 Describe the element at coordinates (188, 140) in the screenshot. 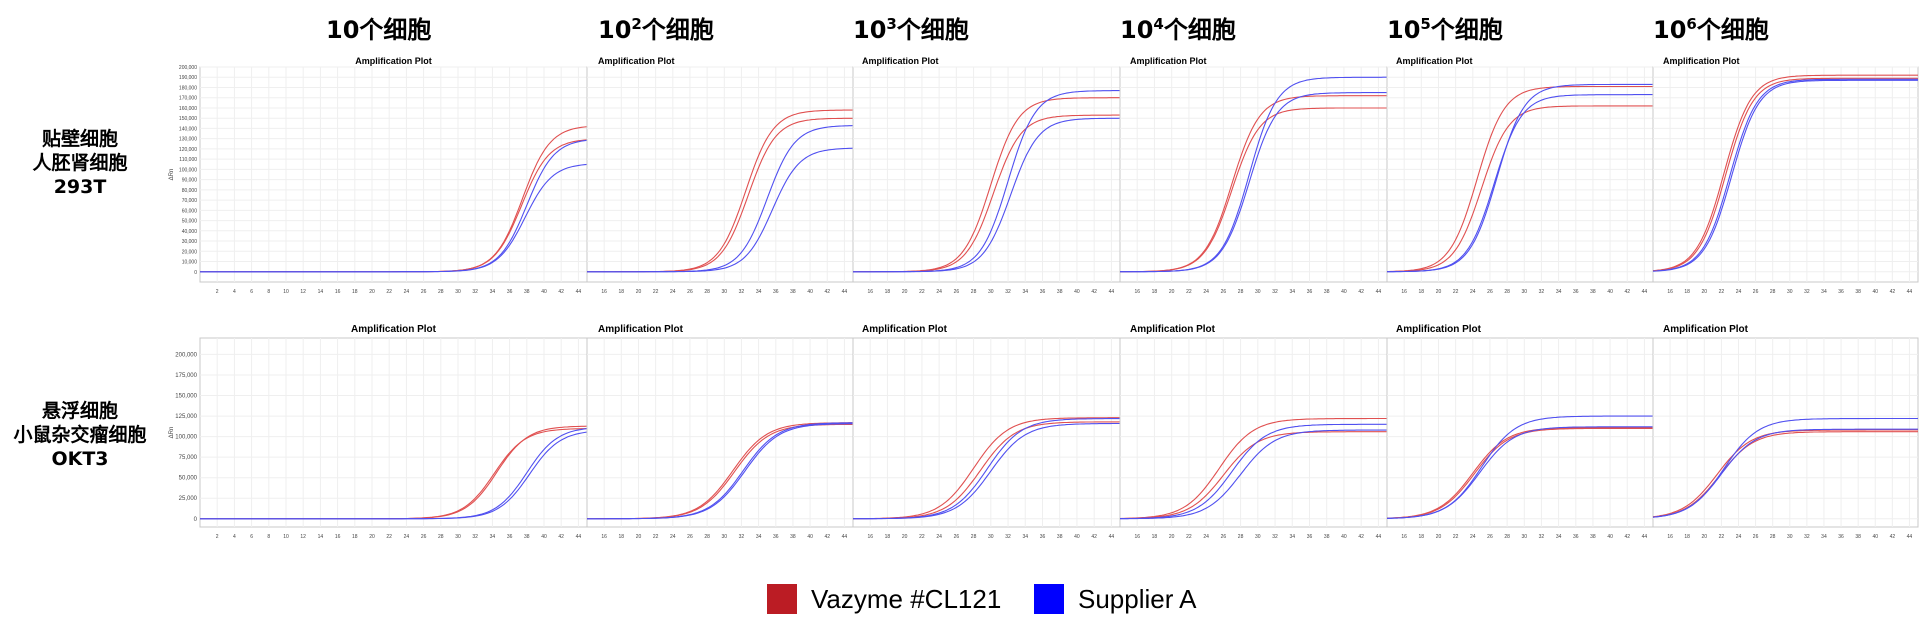

I see `y-tick-label: 130,000` at that location.